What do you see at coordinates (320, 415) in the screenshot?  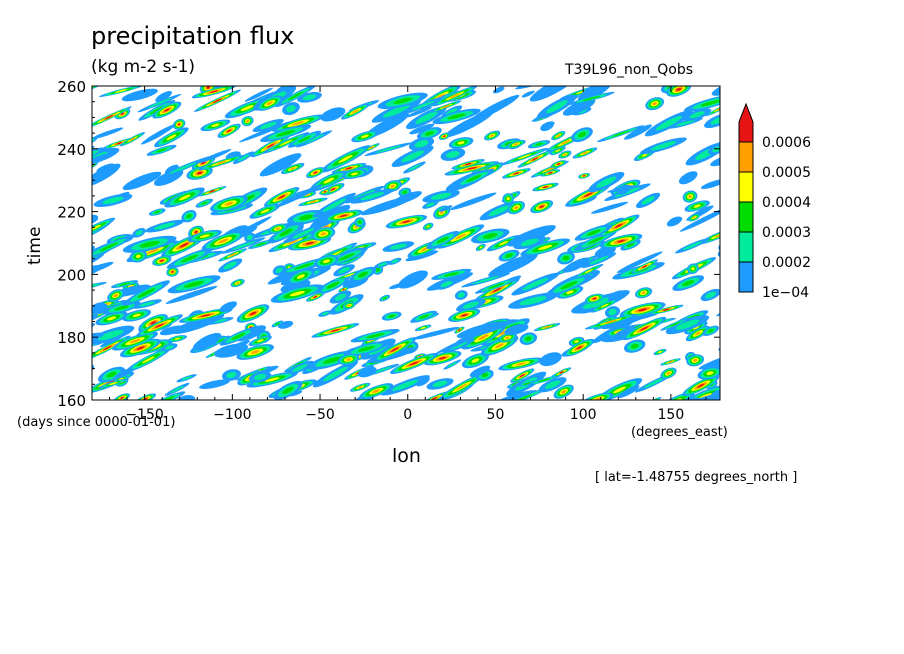 I see `x-tick-label: −50` at bounding box center [320, 415].